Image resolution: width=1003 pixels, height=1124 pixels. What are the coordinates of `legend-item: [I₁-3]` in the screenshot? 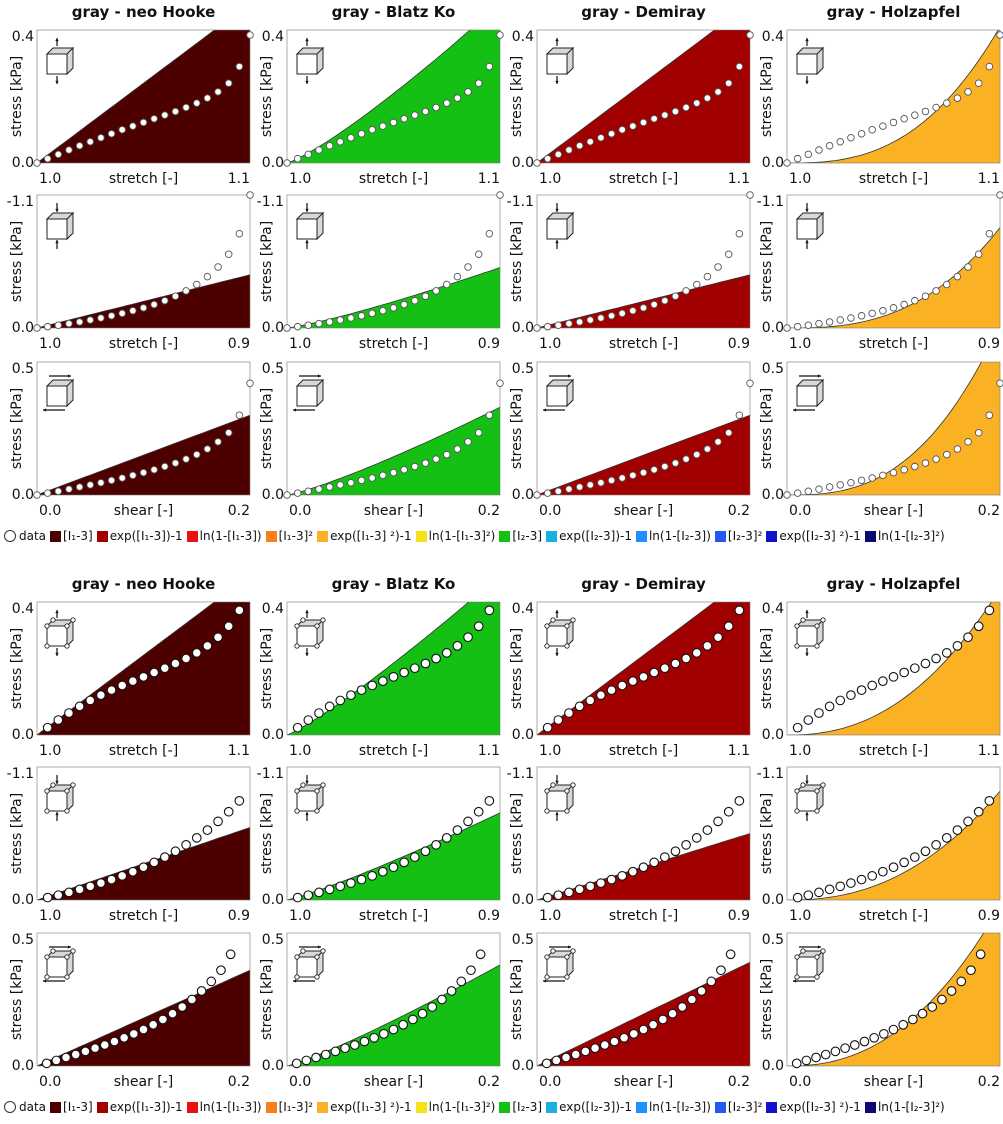 It's located at (71, 1107).